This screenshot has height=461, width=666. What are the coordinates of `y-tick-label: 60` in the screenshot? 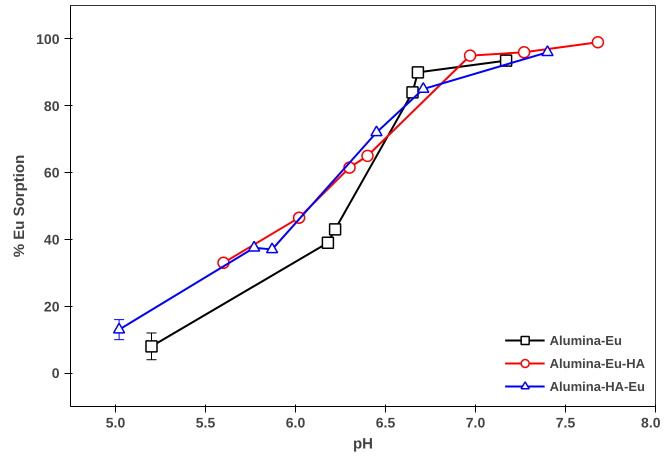 It's located at (52, 172).